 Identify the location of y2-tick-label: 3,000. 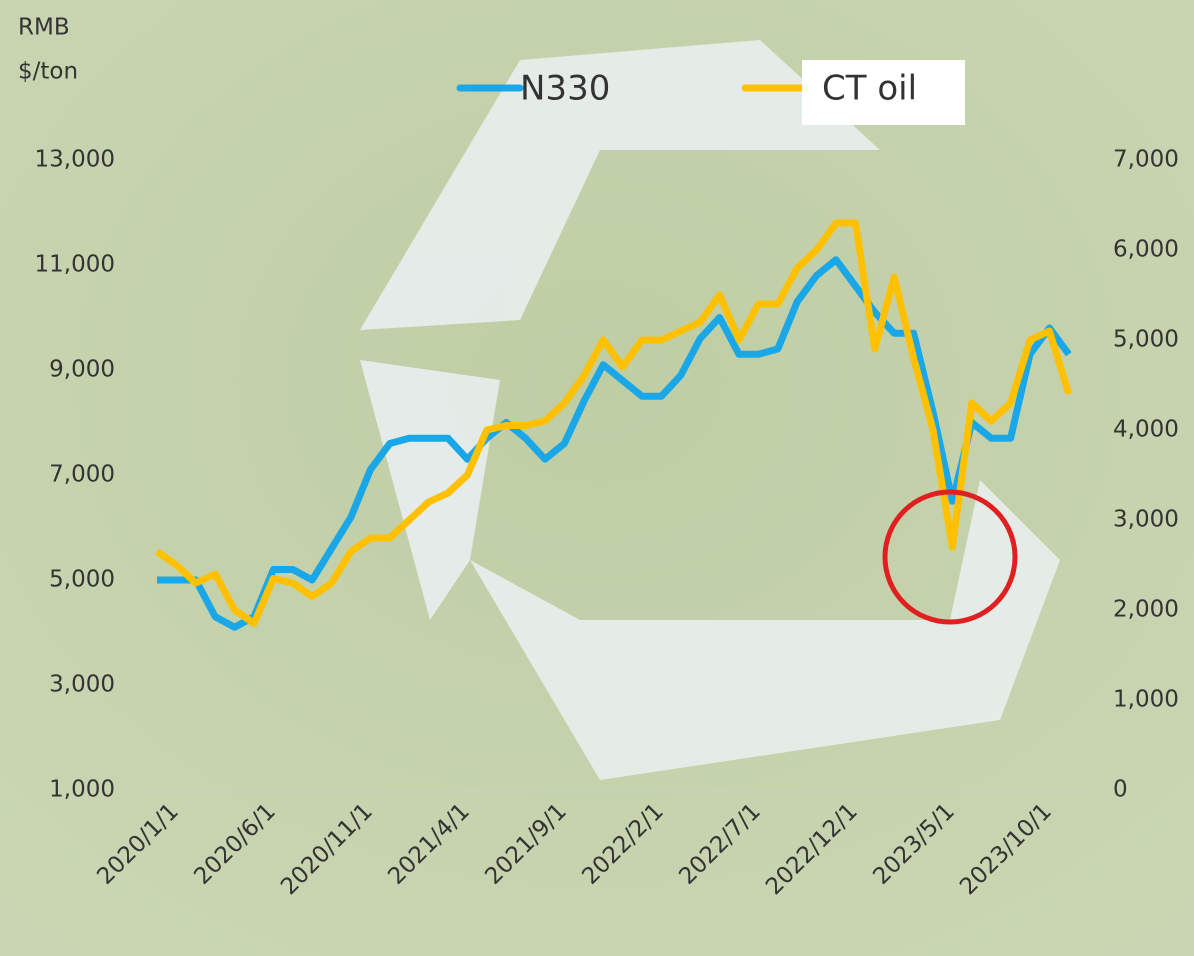
(1146, 520).